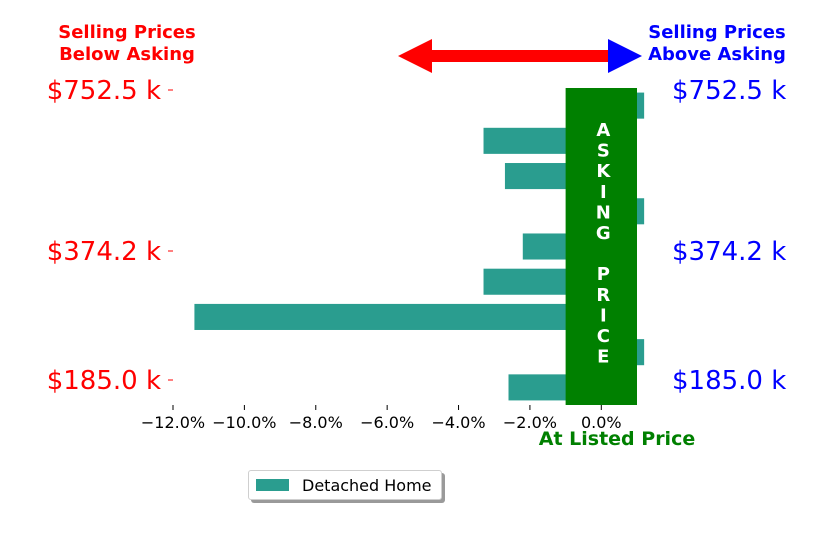 This screenshot has height=541, width=834. I want to click on legend-swatch, so click(272, 485).